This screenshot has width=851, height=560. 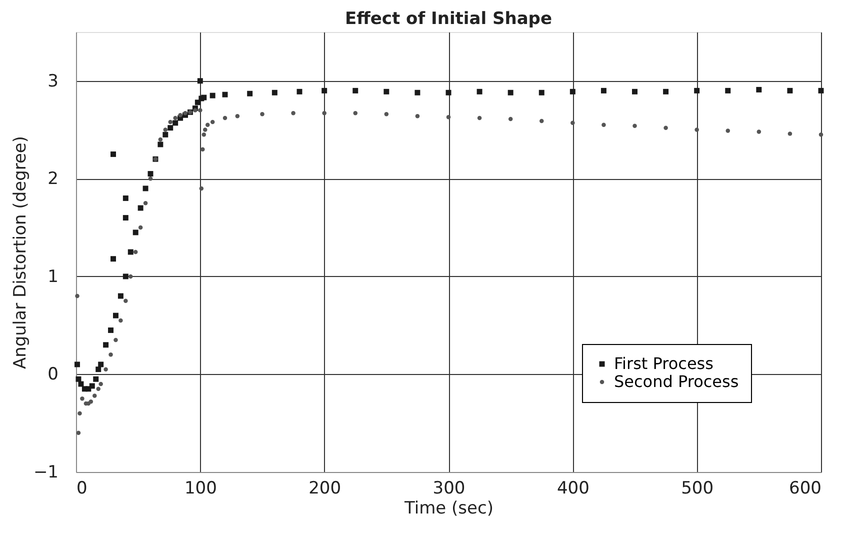 What do you see at coordinates (664, 363) in the screenshot?
I see `legend-label: First Process` at bounding box center [664, 363].